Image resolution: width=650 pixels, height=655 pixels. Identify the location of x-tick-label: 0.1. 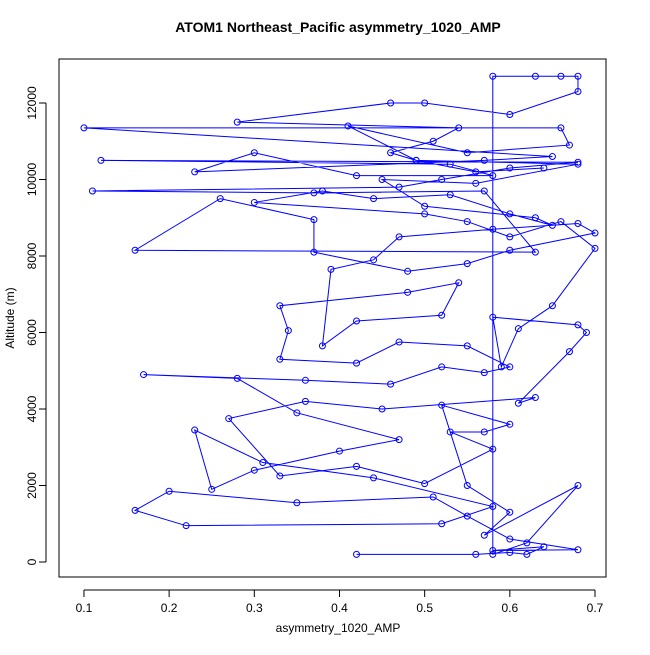
(84, 608).